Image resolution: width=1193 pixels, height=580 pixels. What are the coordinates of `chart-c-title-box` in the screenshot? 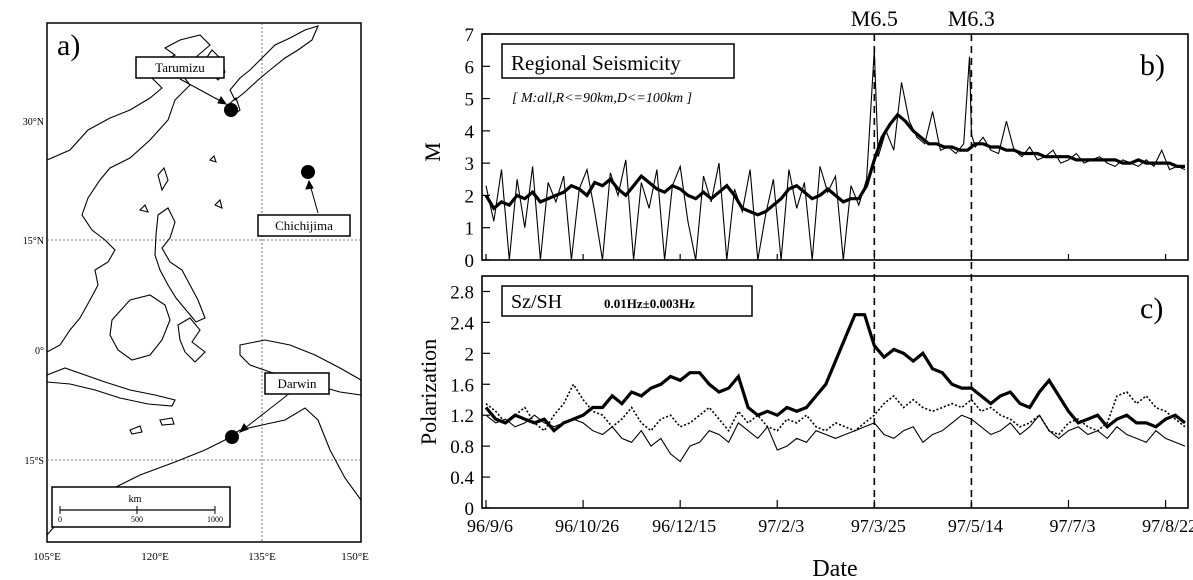 It's located at (627, 301).